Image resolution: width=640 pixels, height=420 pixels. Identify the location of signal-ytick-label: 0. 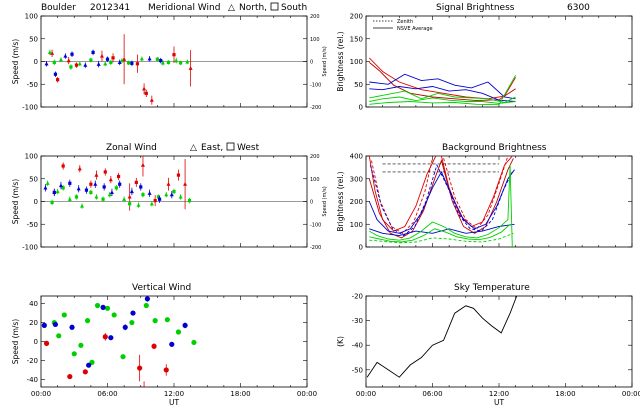
(361, 108).